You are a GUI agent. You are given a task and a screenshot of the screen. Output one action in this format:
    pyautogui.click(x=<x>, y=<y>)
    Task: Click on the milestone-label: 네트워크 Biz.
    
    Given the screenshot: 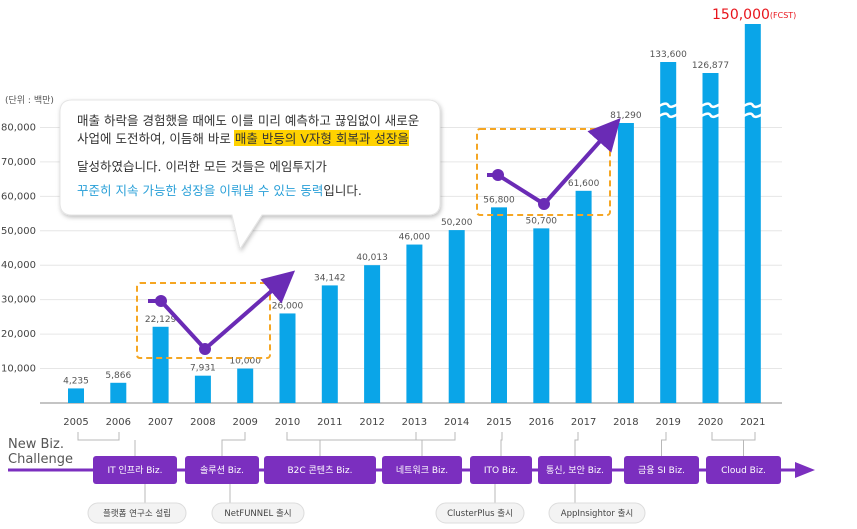 What is the action you would take?
    pyautogui.click(x=422, y=470)
    